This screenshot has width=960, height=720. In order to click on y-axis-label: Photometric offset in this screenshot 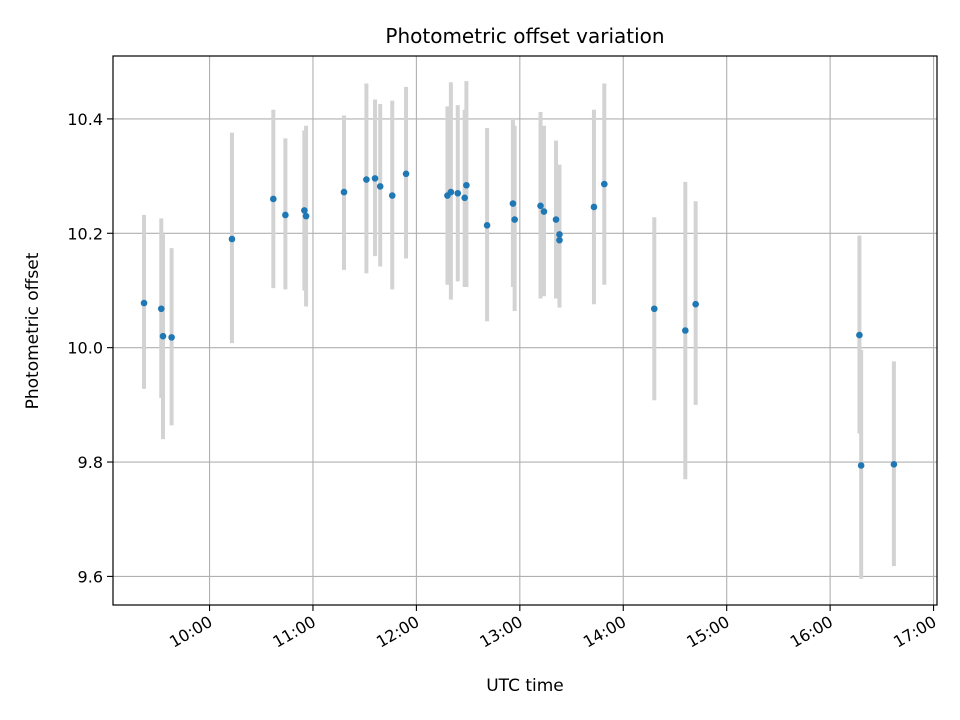, I will do `click(33, 330)`.